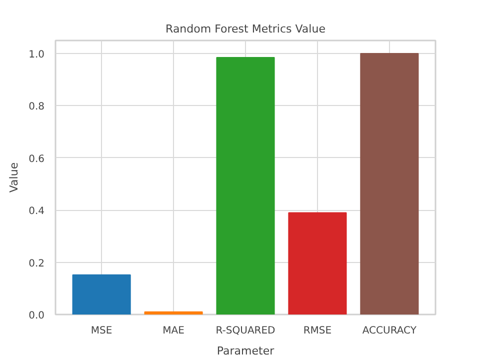 This screenshot has width=480, height=360. I want to click on x-tick-label: R-SQUARED, so click(246, 331).